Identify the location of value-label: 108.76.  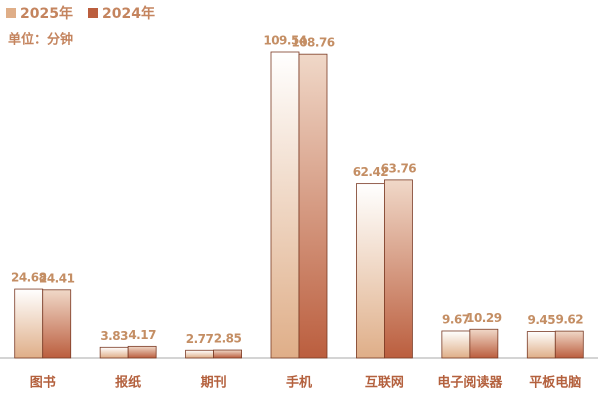
(312, 43).